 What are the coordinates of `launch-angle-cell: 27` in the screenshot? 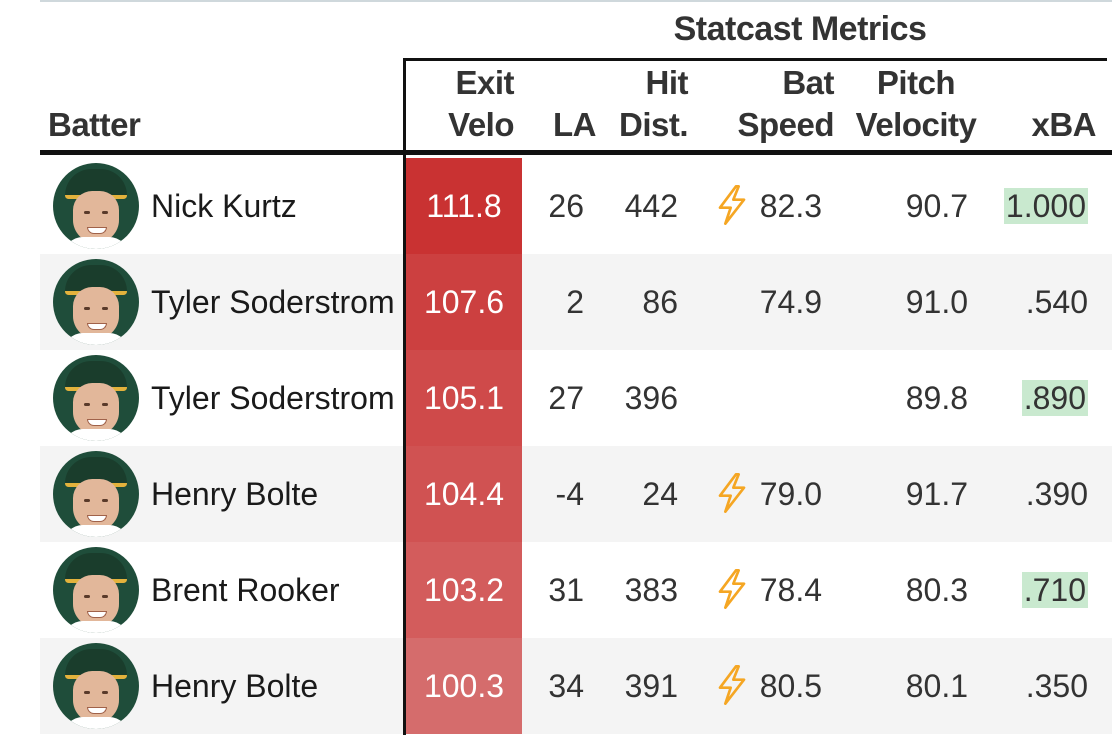 It's located at (566, 398).